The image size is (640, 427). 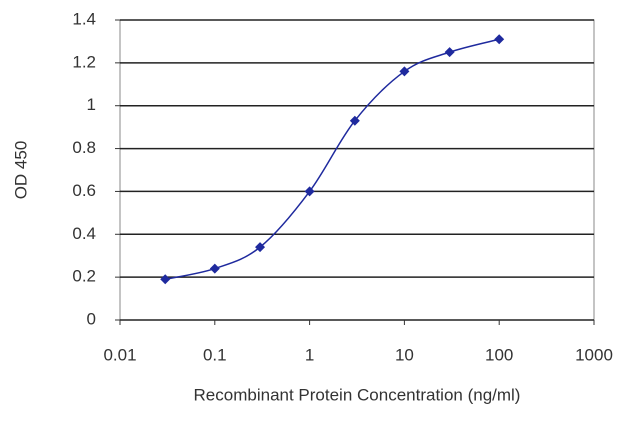 What do you see at coordinates (404, 354) in the screenshot?
I see `x-tick-label: 10` at bounding box center [404, 354].